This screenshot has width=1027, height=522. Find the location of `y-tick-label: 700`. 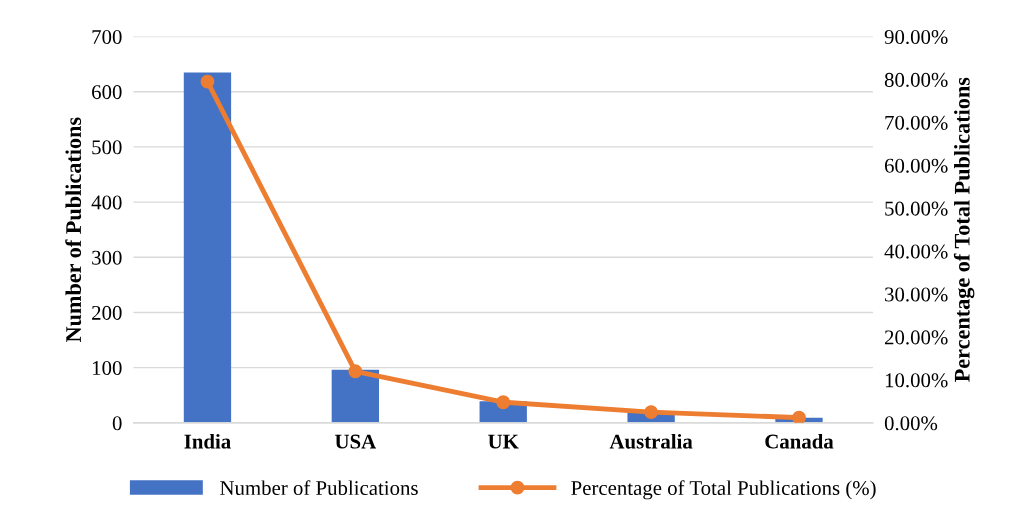

y-tick-label: 700 is located at coordinates (107, 36).